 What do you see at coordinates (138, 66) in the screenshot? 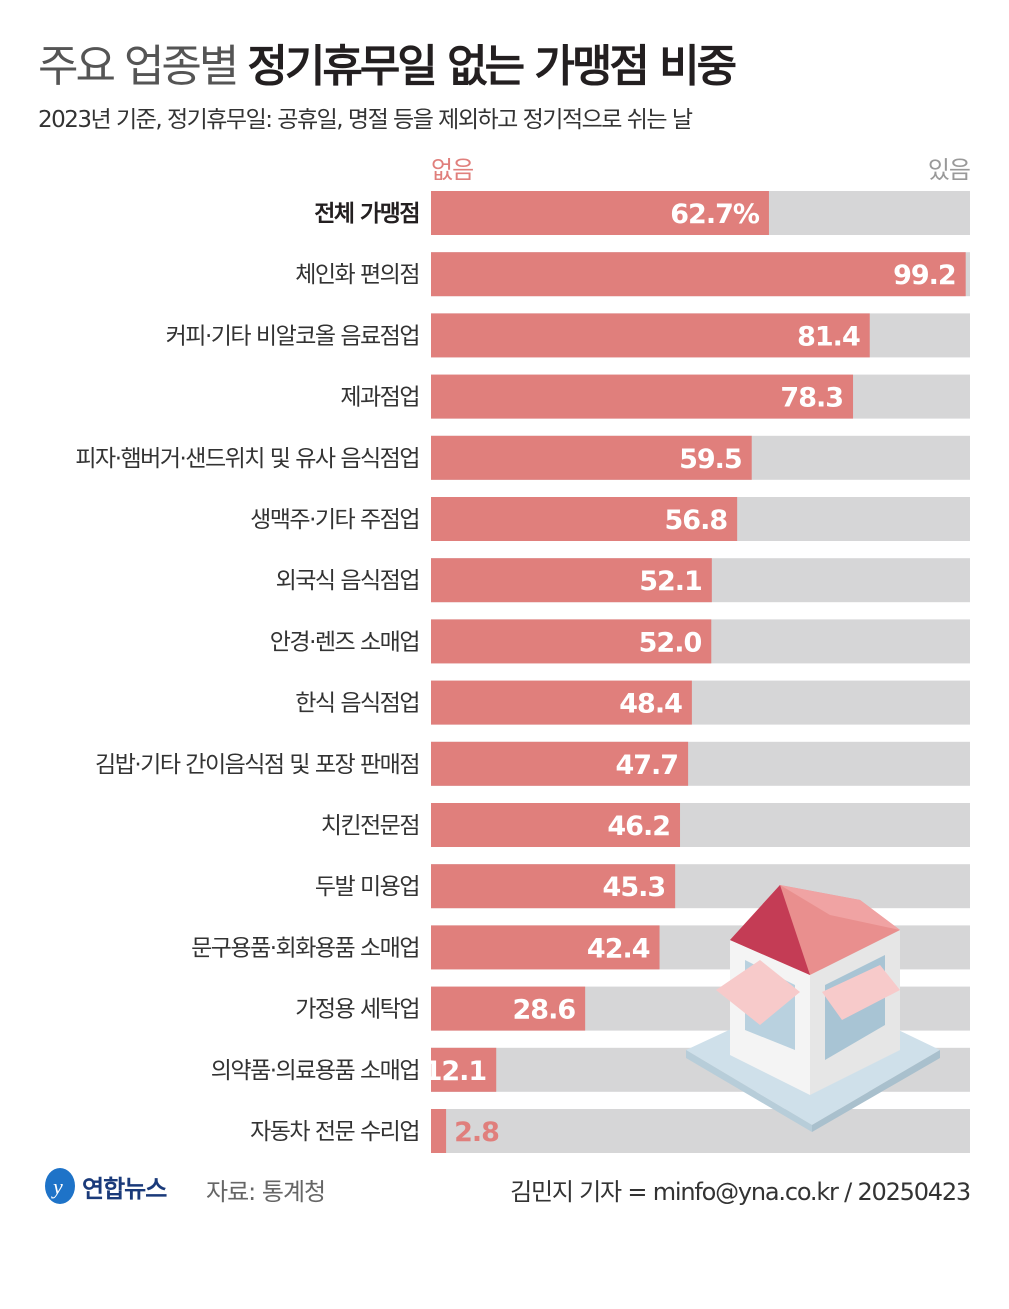
I see `title-light: 주요 업종별` at bounding box center [138, 66].